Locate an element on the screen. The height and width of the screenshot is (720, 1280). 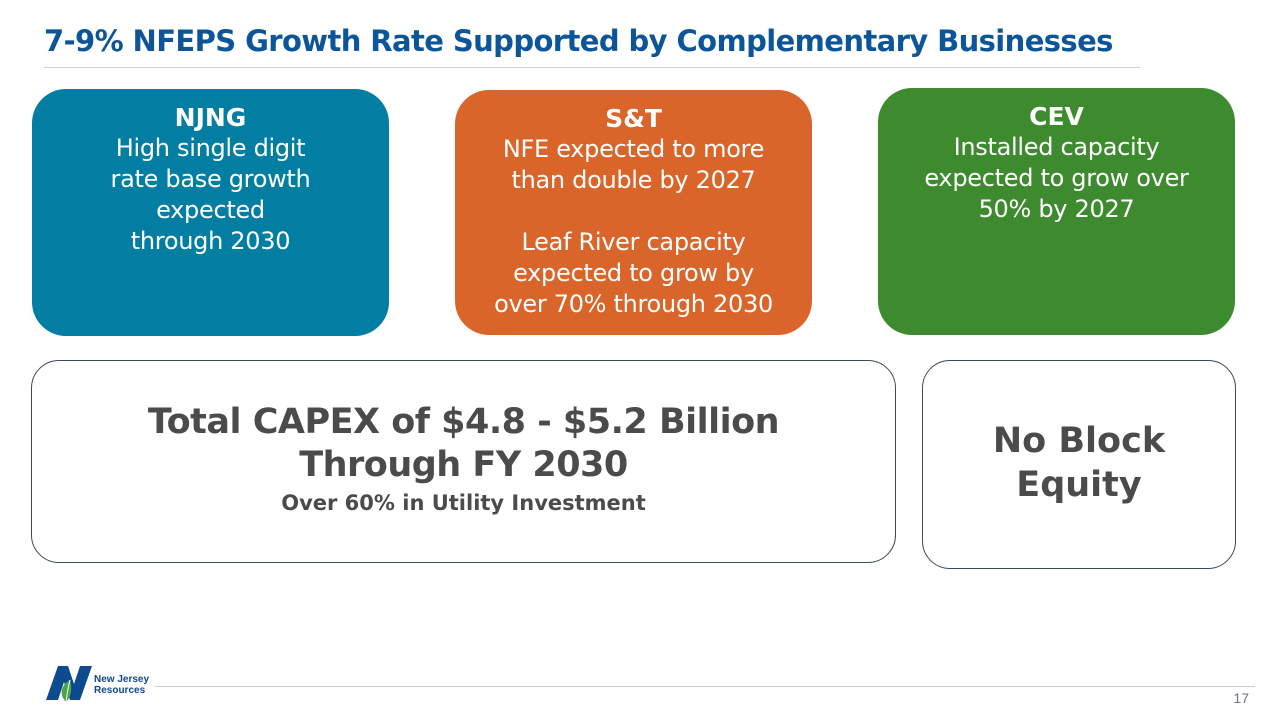
company-logo: New Jersey Resources is located at coordinates (104, 684).